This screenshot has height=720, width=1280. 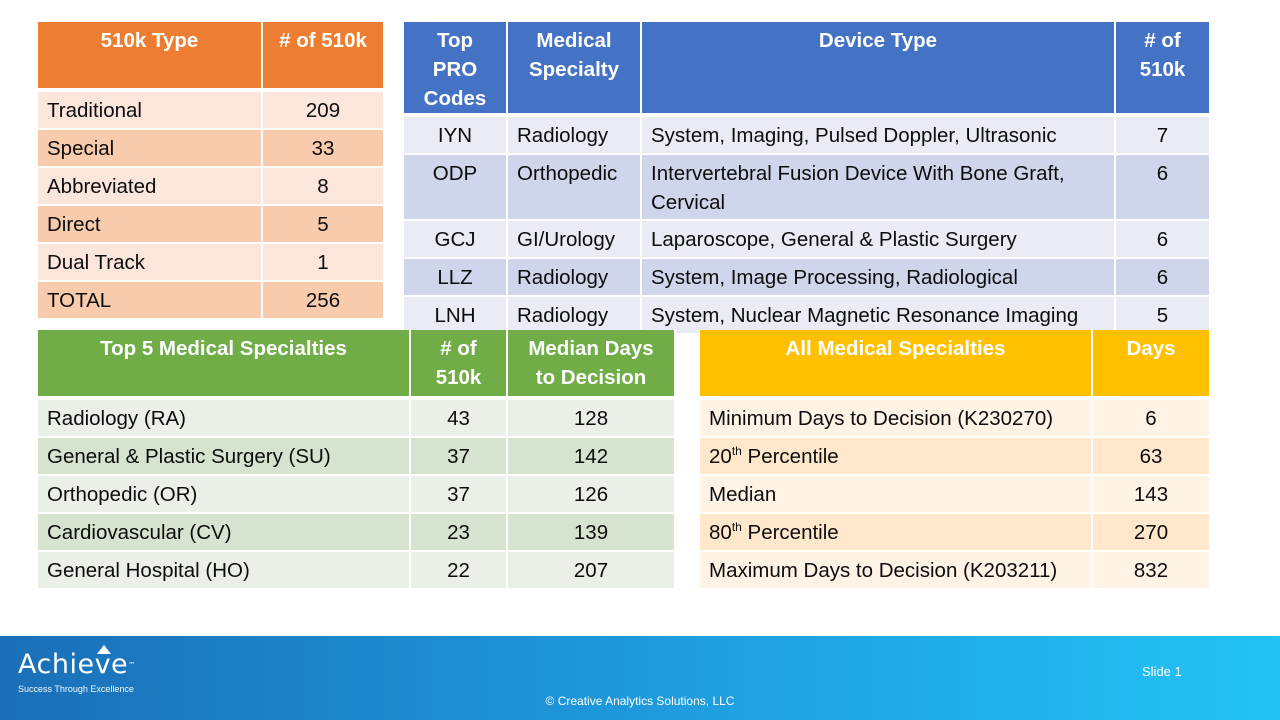 I want to click on table-row: Direct 5, so click(x=211, y=224).